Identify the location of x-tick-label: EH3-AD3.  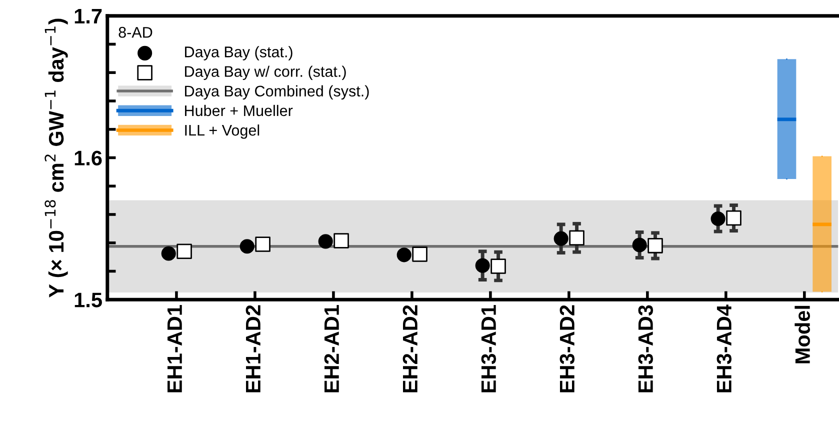
(646, 348).